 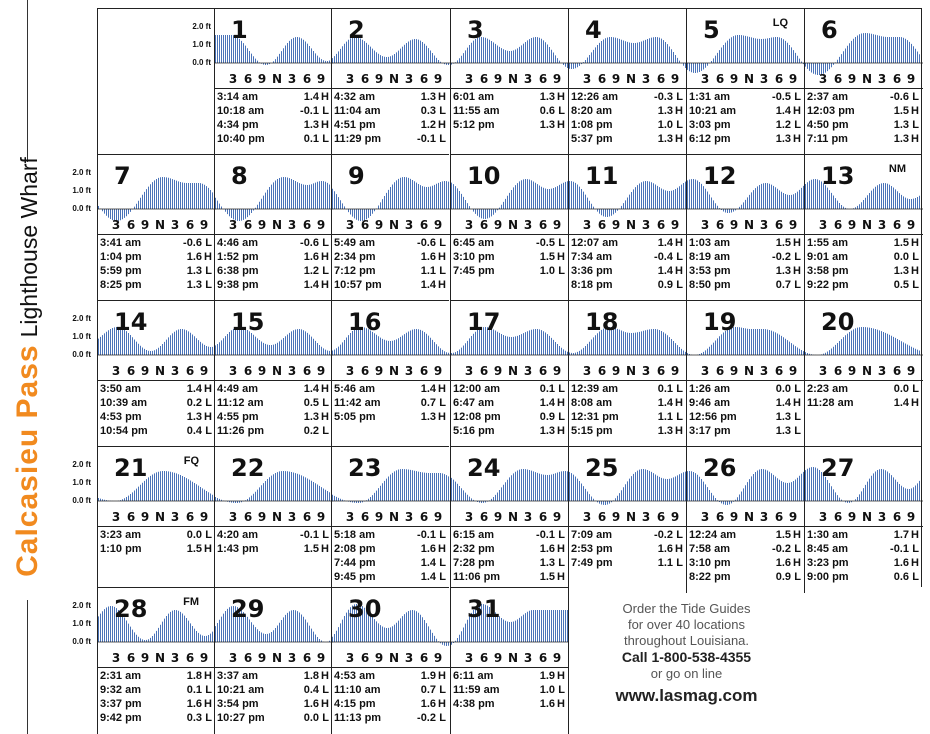 I want to click on tide-entry: 5:59 pm 1.3 L, so click(x=157, y=271).